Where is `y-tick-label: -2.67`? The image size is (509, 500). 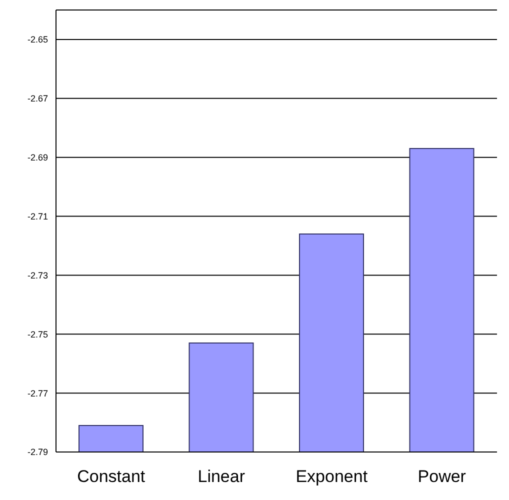 y-tick-label: -2.67 is located at coordinates (37, 99).